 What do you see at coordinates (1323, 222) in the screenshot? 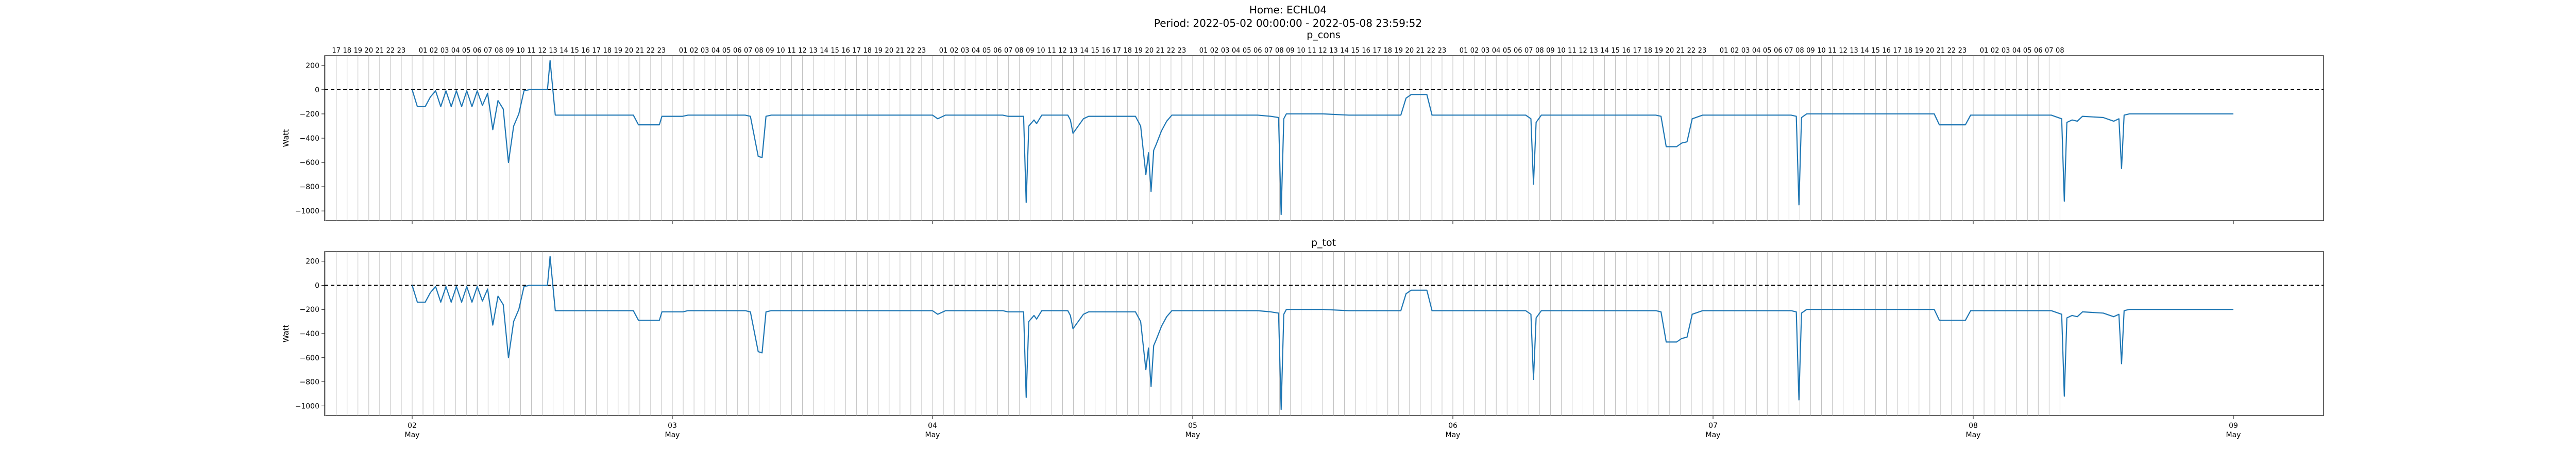
I see `x-ticks-p-cons` at bounding box center [1323, 222].